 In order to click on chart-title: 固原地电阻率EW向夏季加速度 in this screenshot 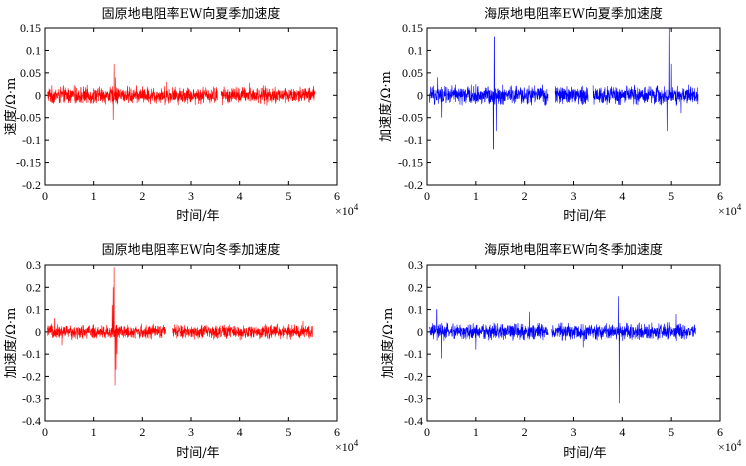, I will do `click(191, 14)`.